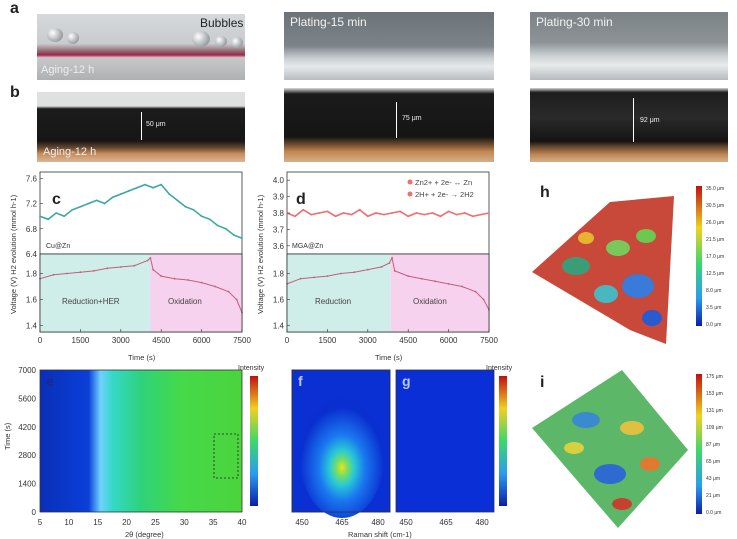 The image size is (737, 539). What do you see at coordinates (222, 23) in the screenshot?
I see `bubbles-label: Bubbles` at bounding box center [222, 23].